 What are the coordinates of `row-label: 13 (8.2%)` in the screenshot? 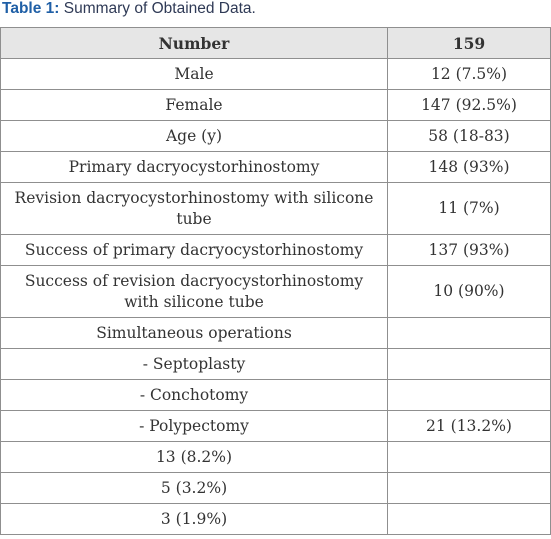 It's located at (194, 457).